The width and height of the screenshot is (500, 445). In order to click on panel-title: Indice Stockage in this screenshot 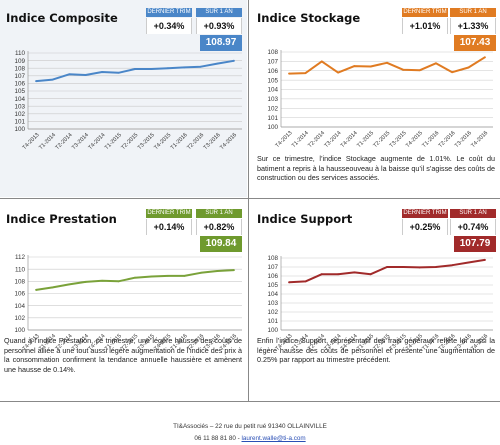, I will do `click(309, 18)`.